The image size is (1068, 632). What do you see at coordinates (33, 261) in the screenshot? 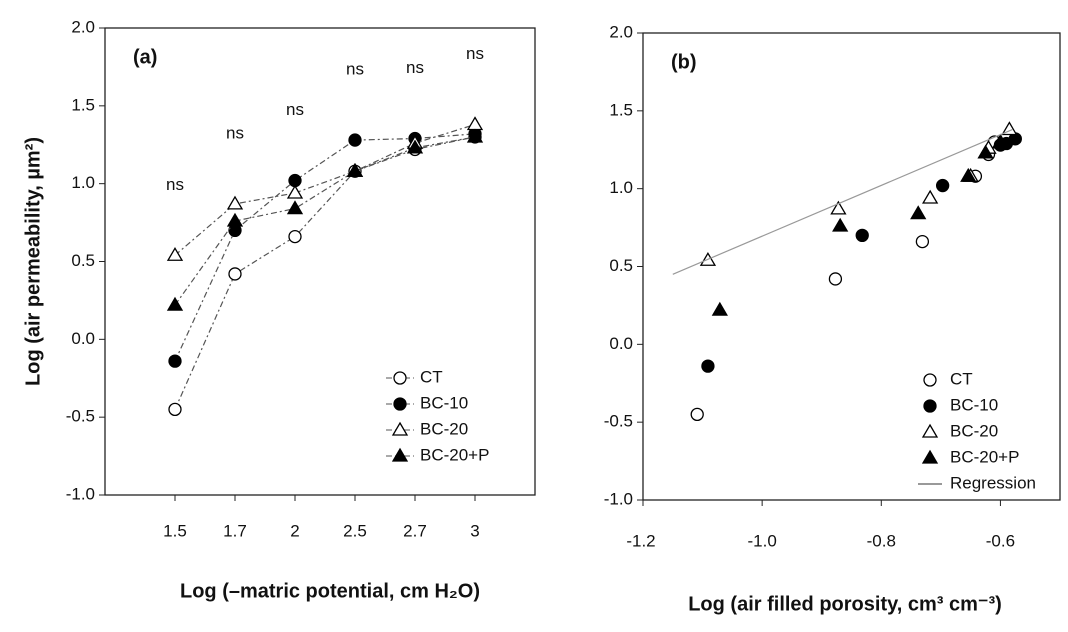
I see `y-axis-label: Log (air permeability, µm²)` at bounding box center [33, 261].